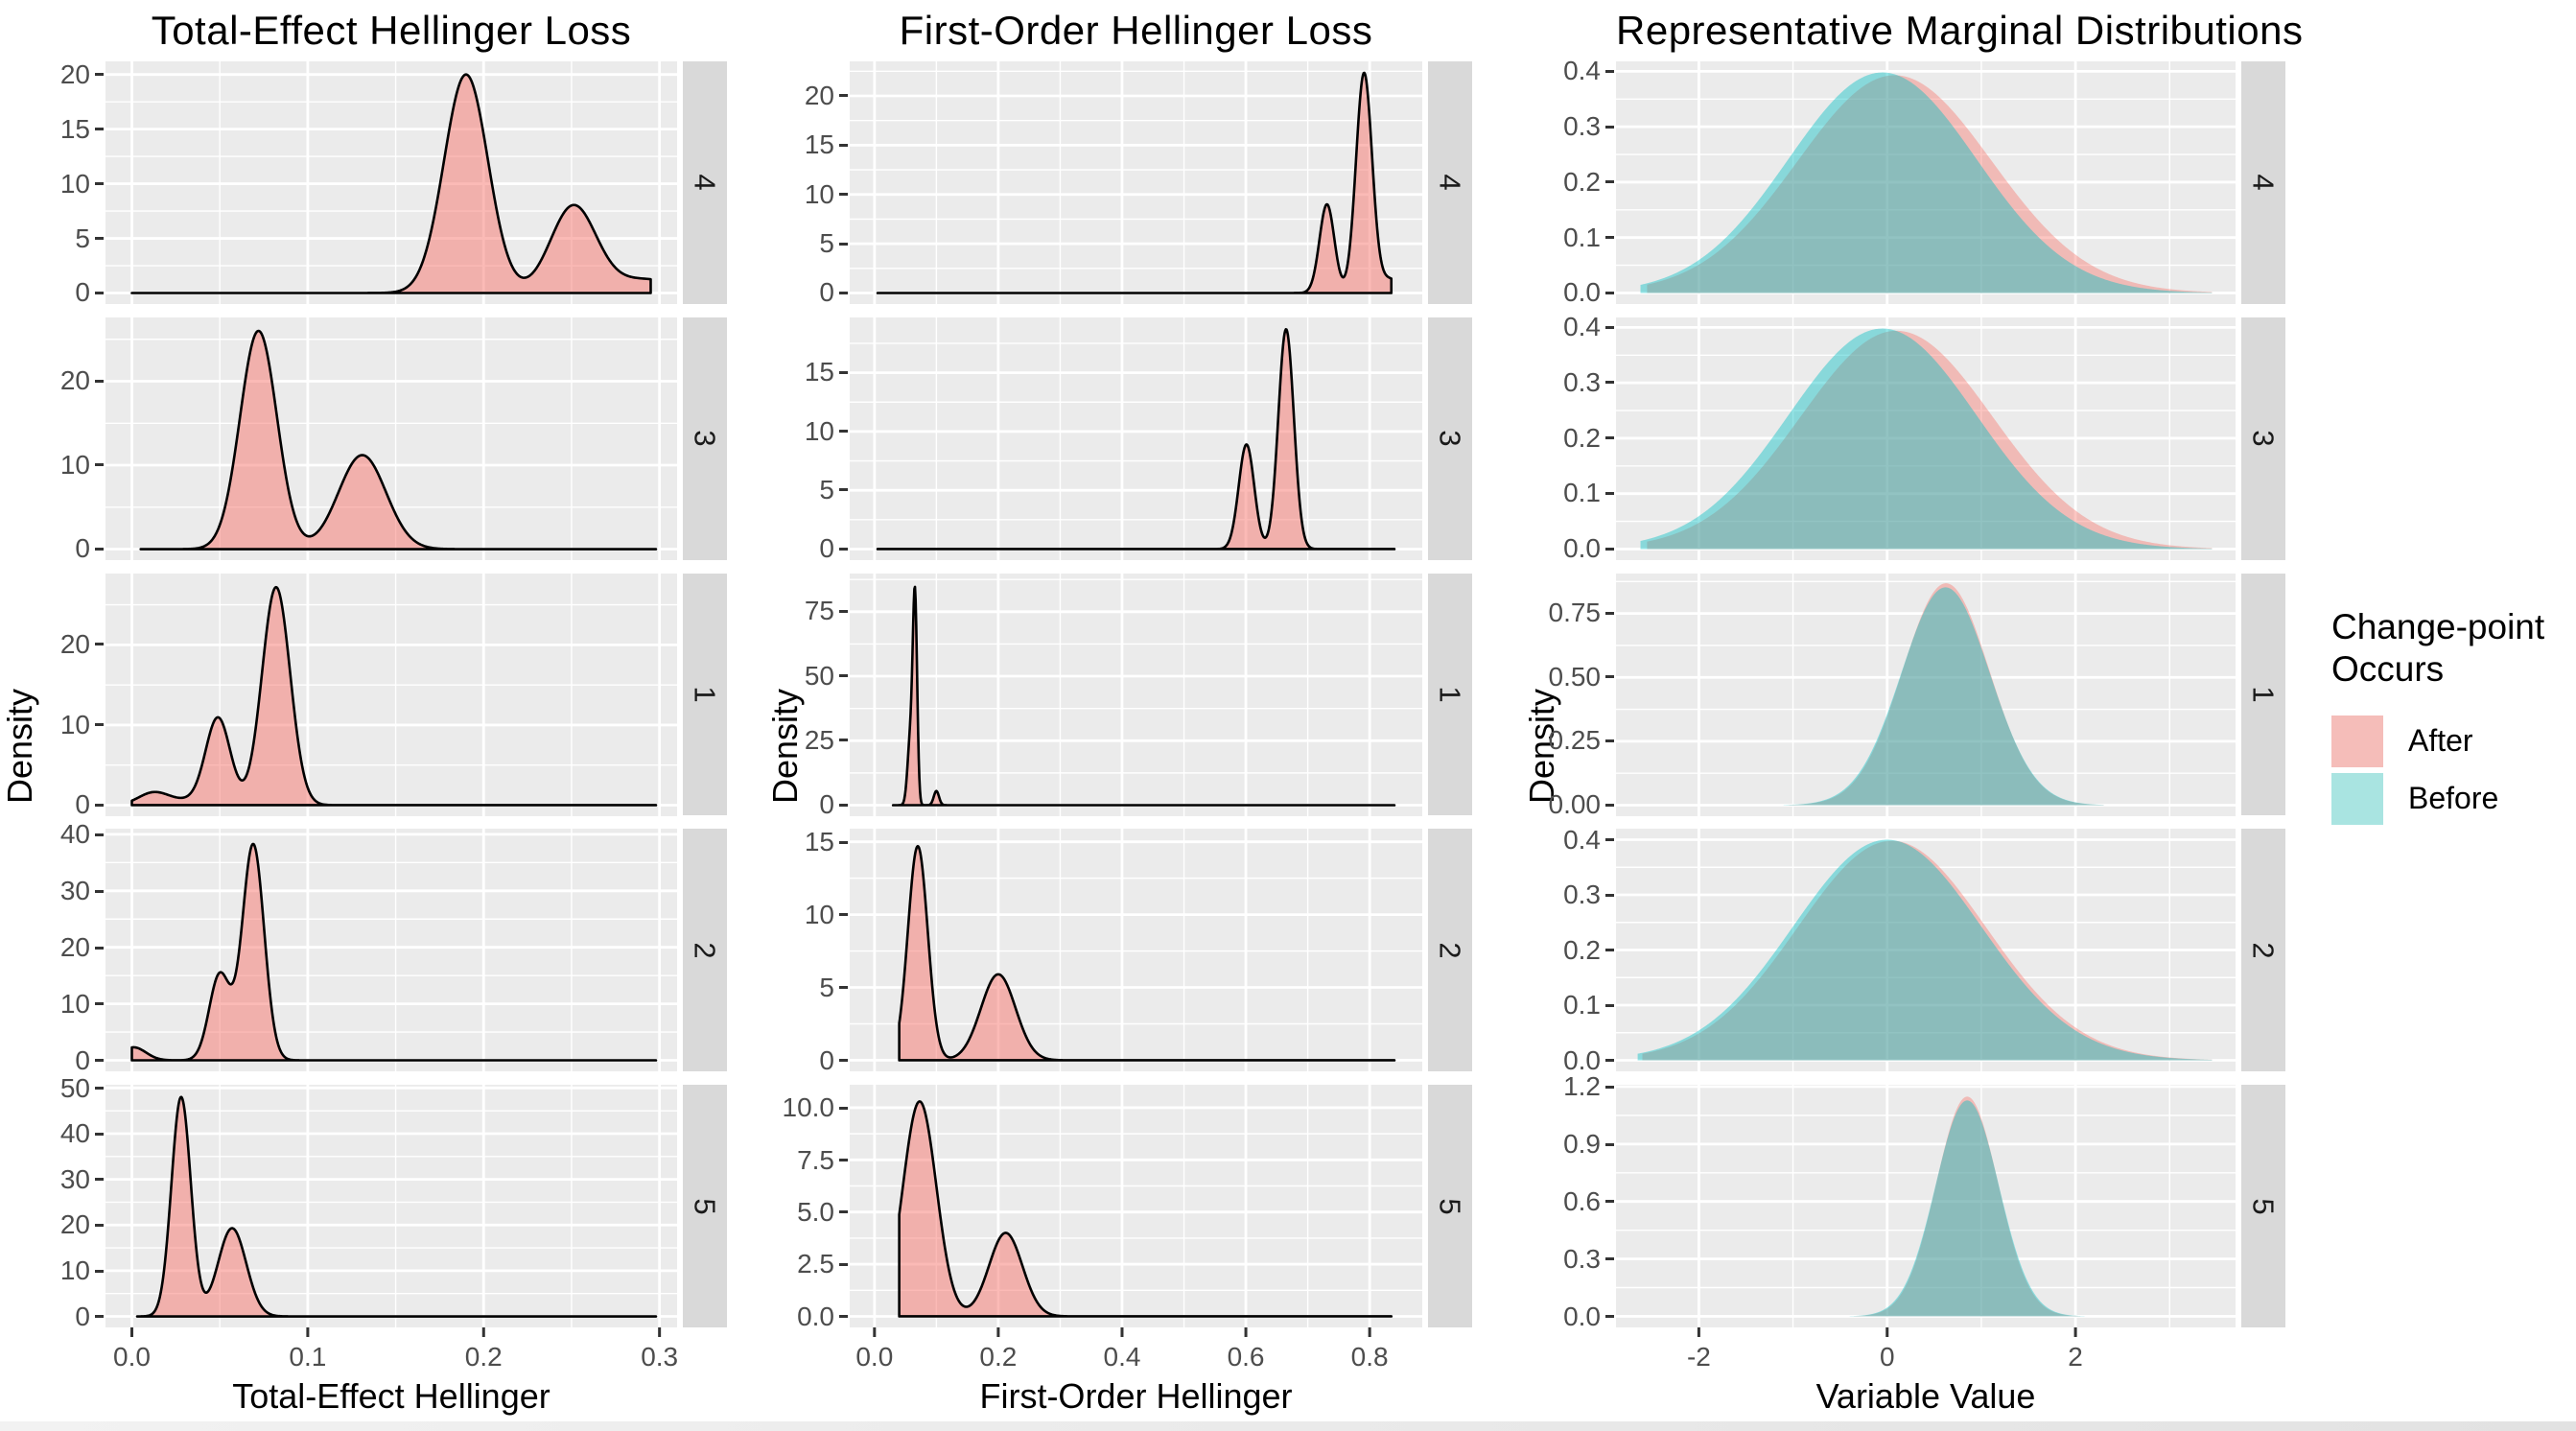  What do you see at coordinates (307, 1357) in the screenshot?
I see `x-tick-label: 0.1` at bounding box center [307, 1357].